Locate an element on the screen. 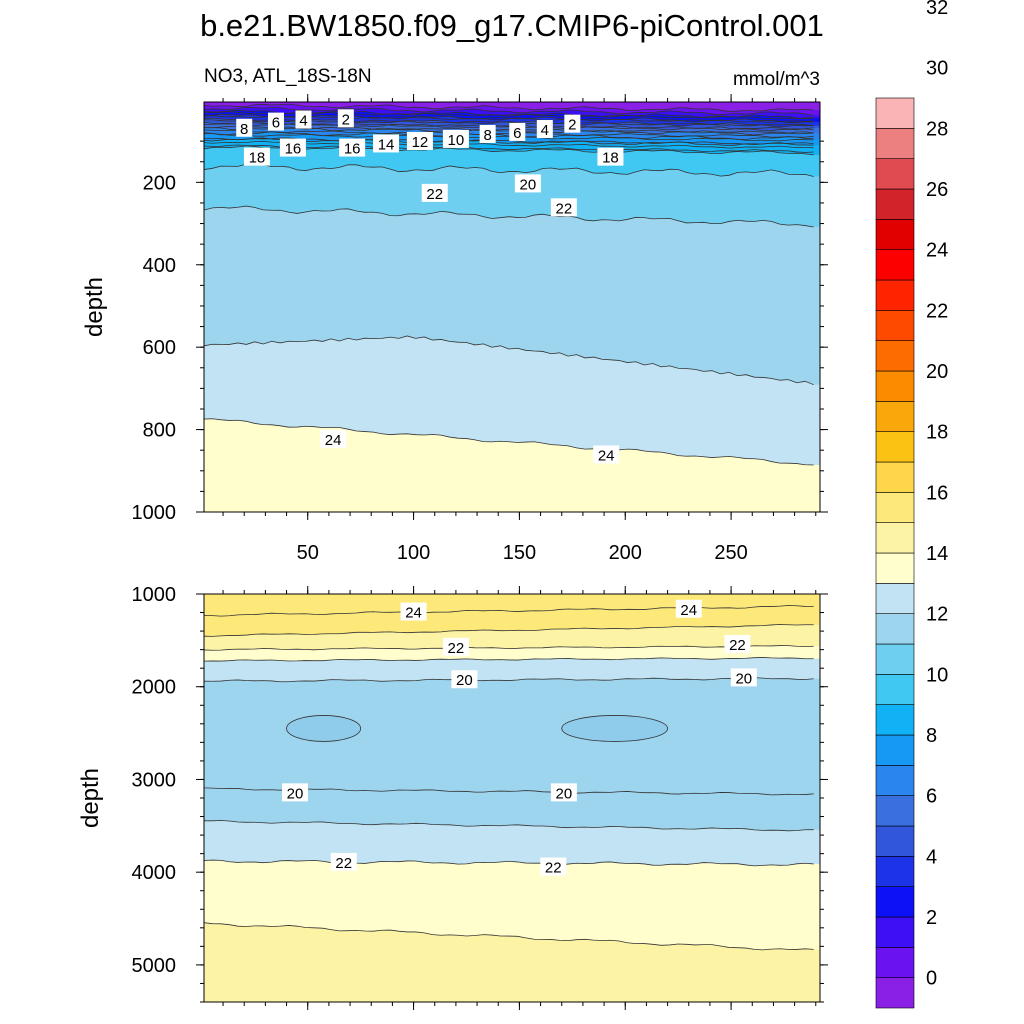  contour-label-text: 4 is located at coordinates (545, 130).